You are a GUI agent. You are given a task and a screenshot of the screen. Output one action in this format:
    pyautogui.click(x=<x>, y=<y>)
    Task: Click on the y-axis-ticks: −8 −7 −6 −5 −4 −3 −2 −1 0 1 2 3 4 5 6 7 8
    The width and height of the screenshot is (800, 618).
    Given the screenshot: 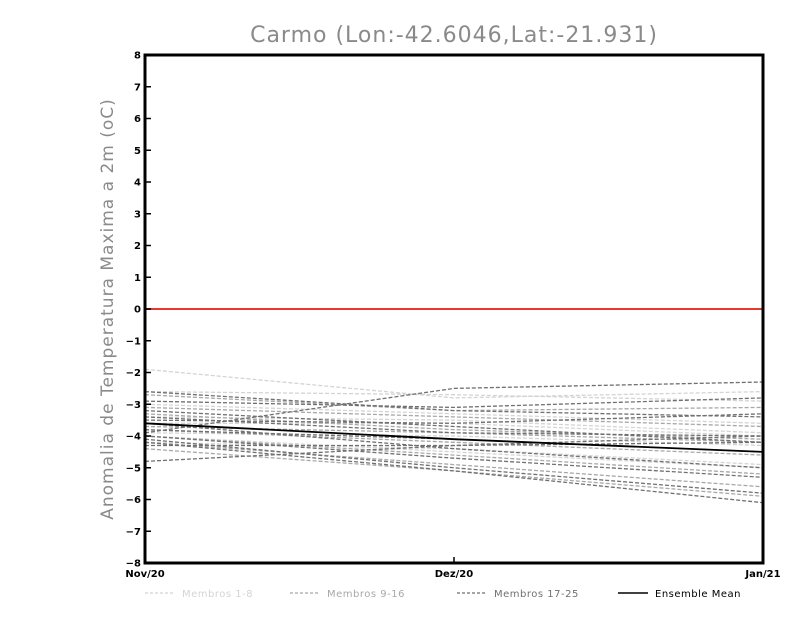 What is the action you would take?
    pyautogui.click(x=138, y=310)
    